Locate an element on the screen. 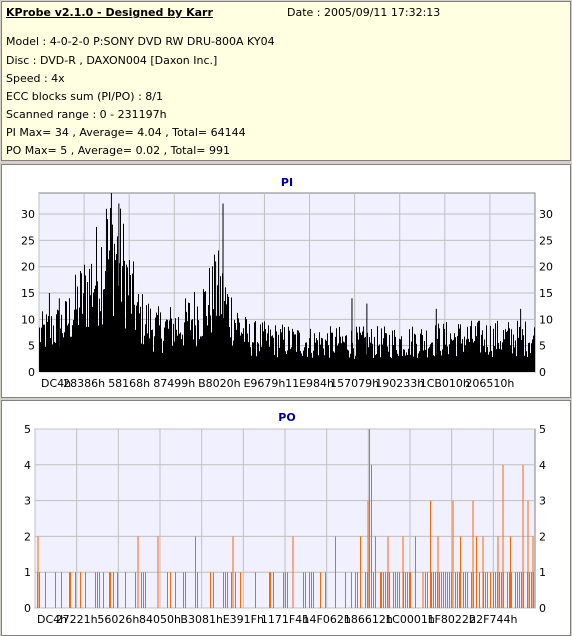 This screenshot has height=636, width=572. po-xtick: E391Fh is located at coordinates (243, 619).